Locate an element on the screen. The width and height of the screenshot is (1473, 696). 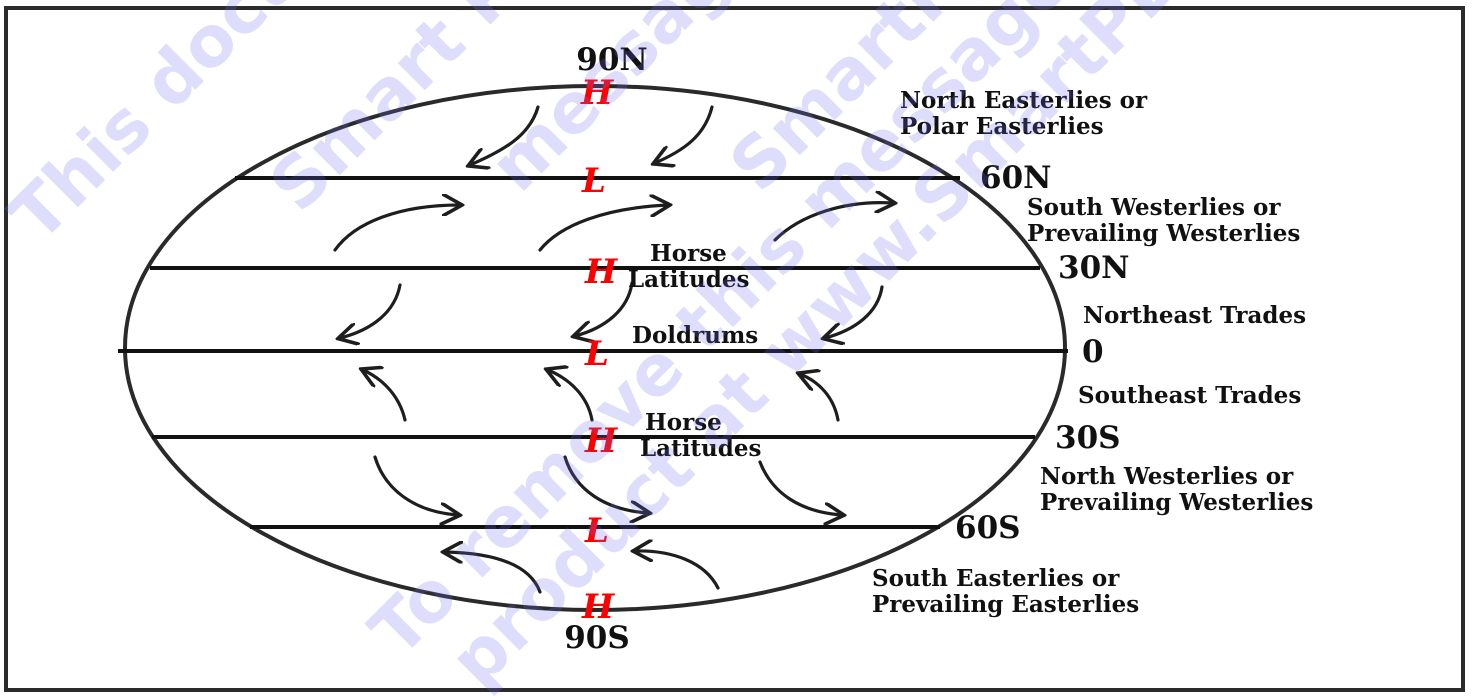
latitude-label-equator: 0 is located at coordinates (1093, 352).